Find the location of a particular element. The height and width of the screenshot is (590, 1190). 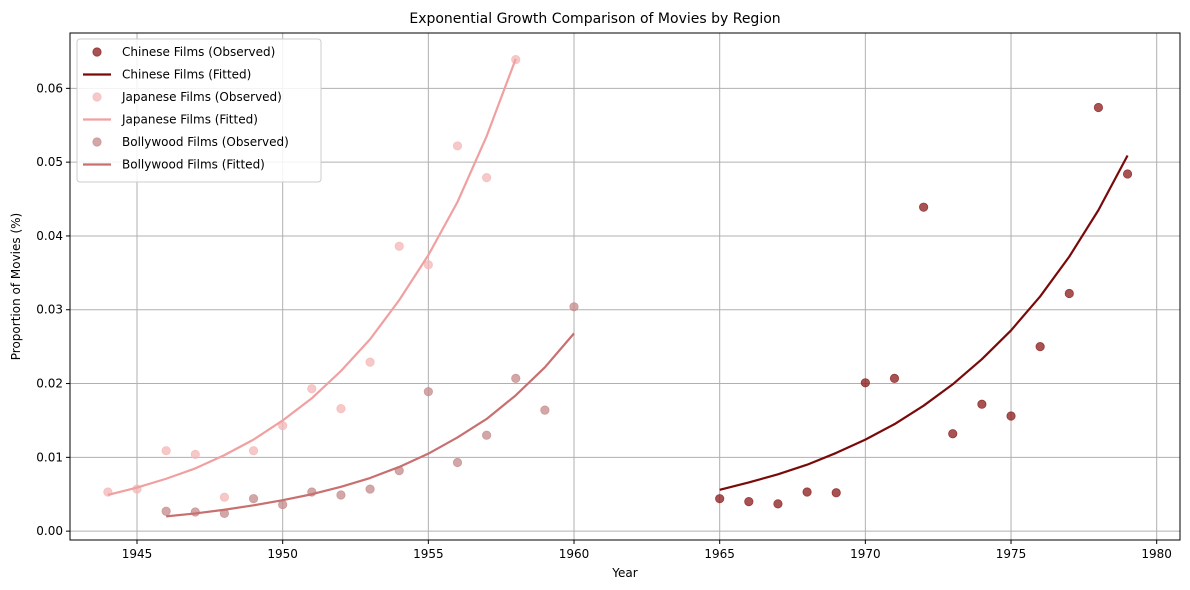

y-tick-label: 0.02 is located at coordinates (49, 384).